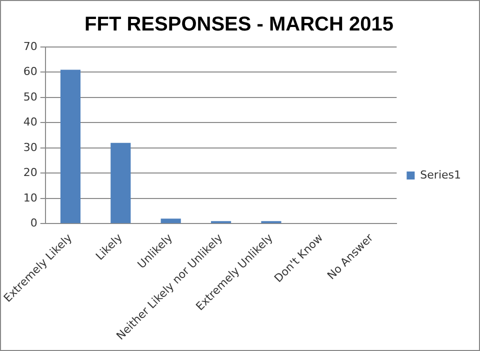 This screenshot has width=480, height=351. I want to click on y-tick-label: 60, so click(30, 71).